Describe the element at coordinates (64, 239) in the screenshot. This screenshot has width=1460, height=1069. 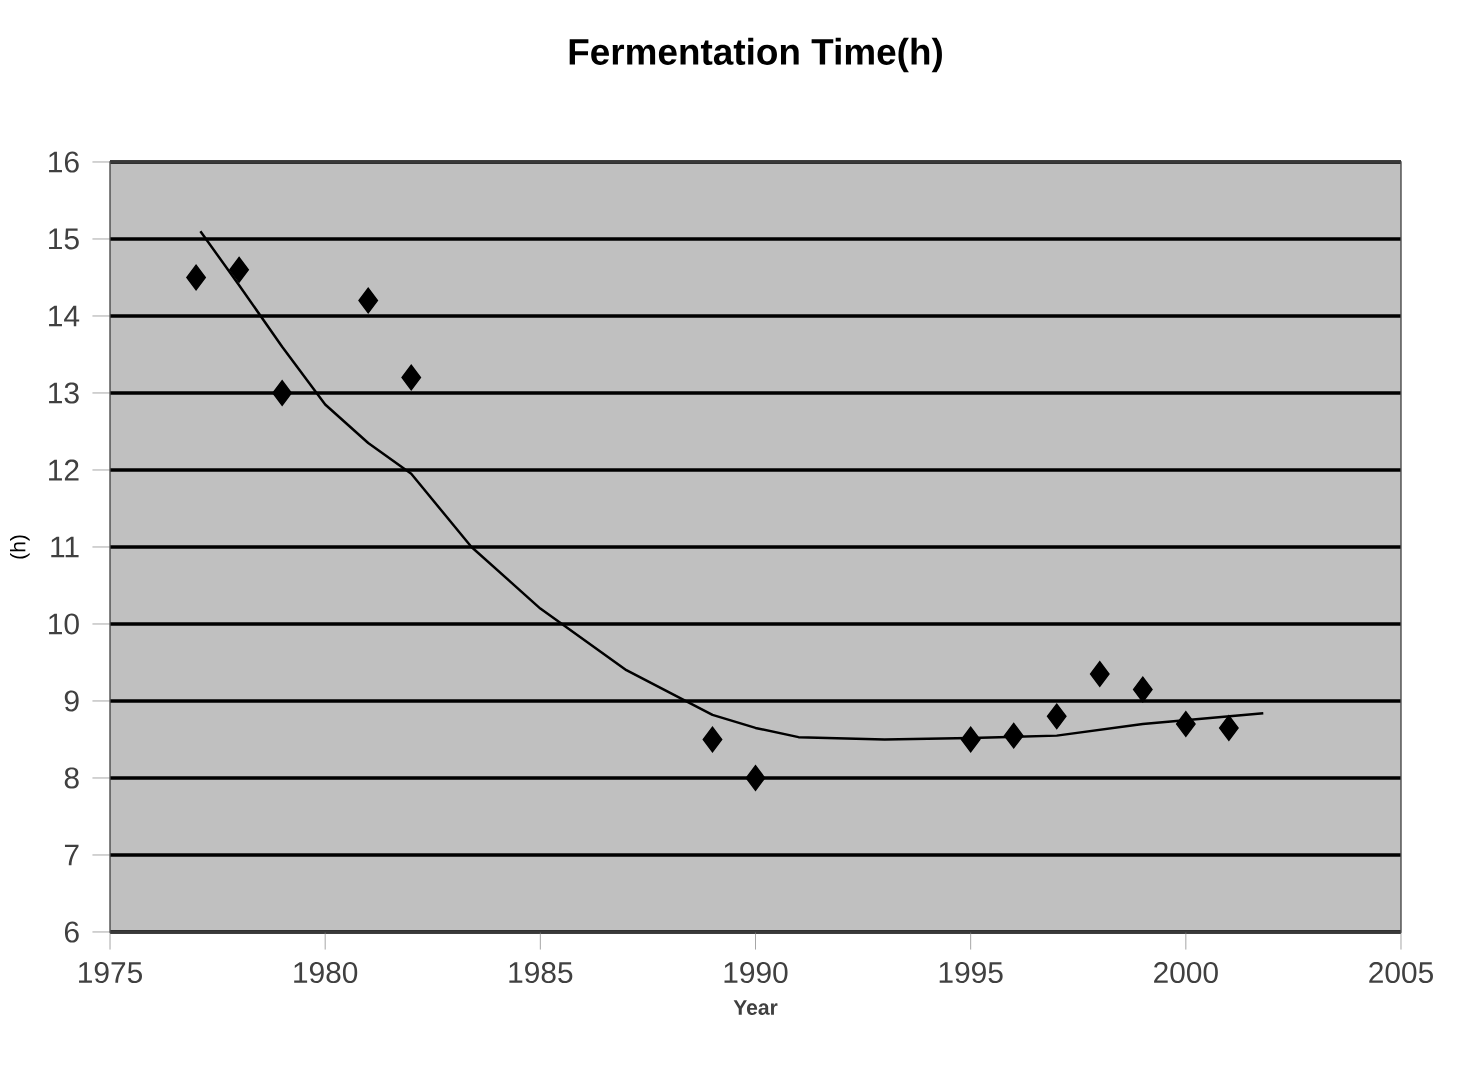
I see `y-tick-label: 15` at that location.